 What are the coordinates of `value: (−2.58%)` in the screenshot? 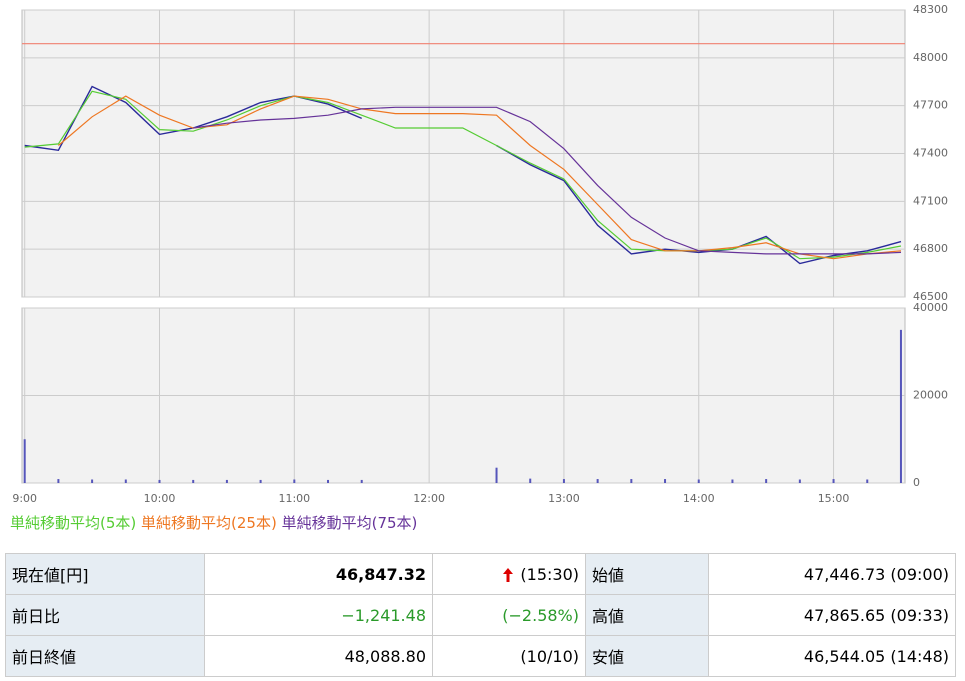 It's located at (509, 615).